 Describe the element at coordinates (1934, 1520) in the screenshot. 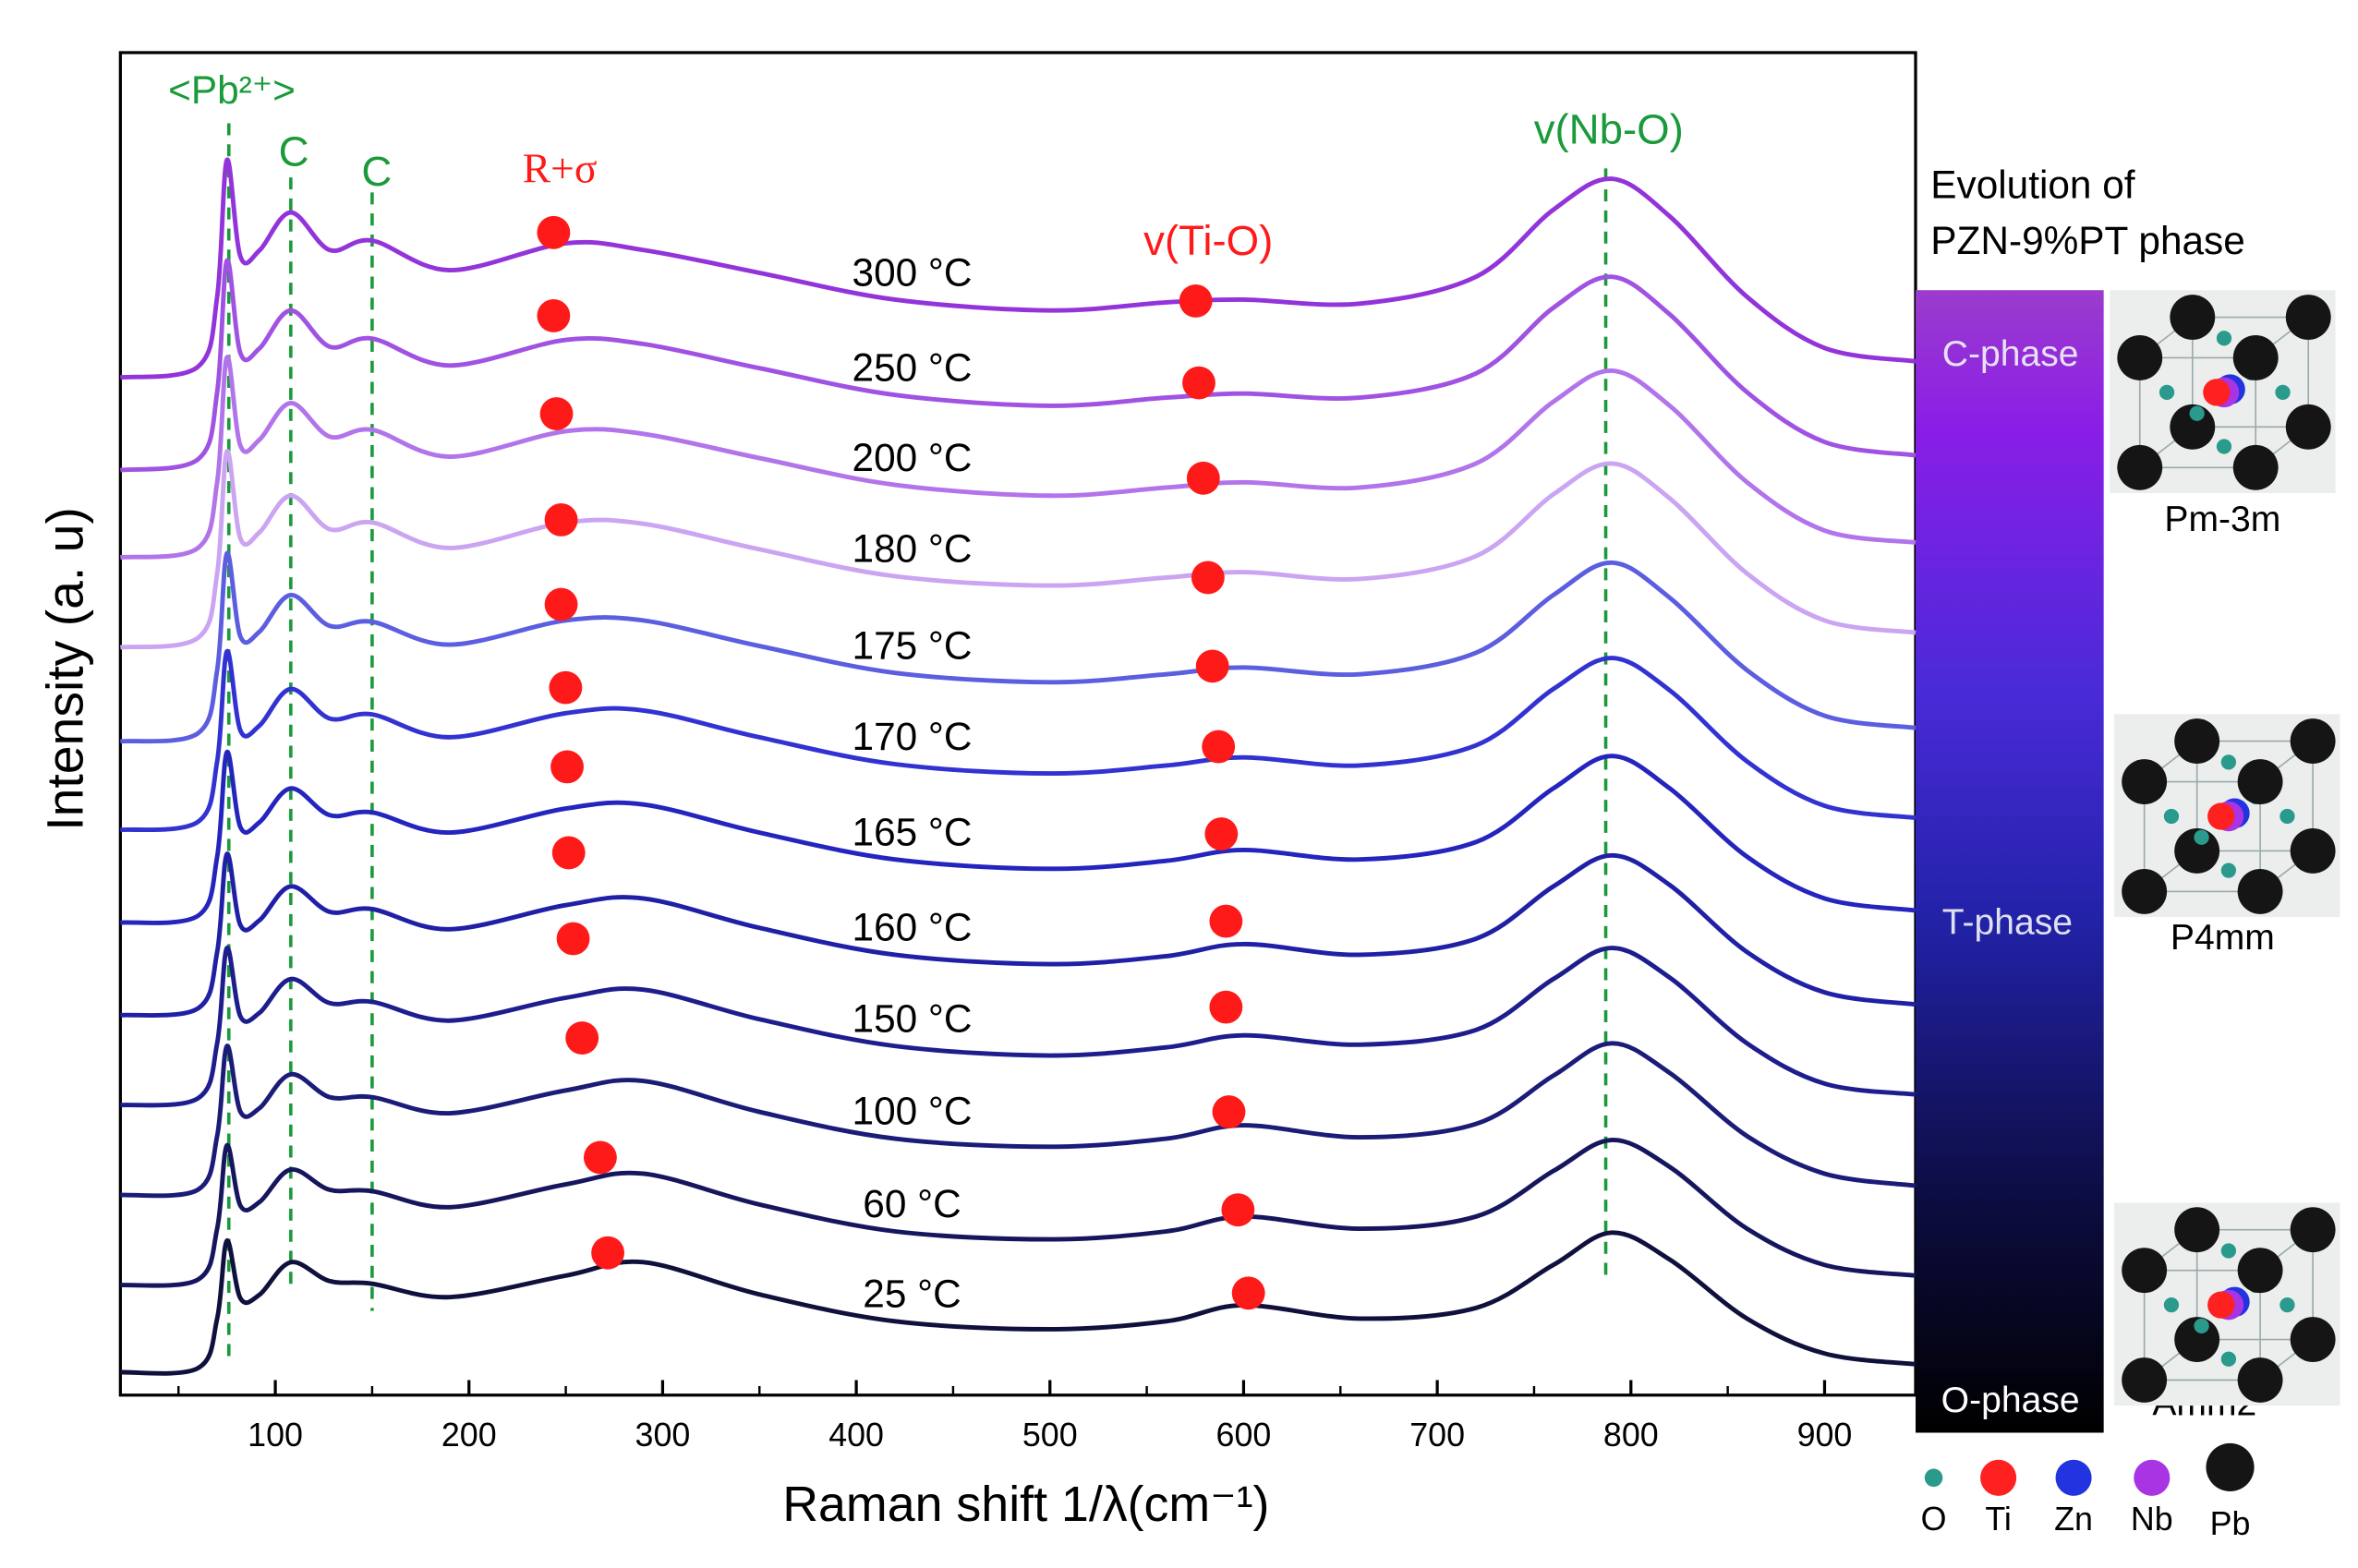

I see `atom-label: O` at that location.